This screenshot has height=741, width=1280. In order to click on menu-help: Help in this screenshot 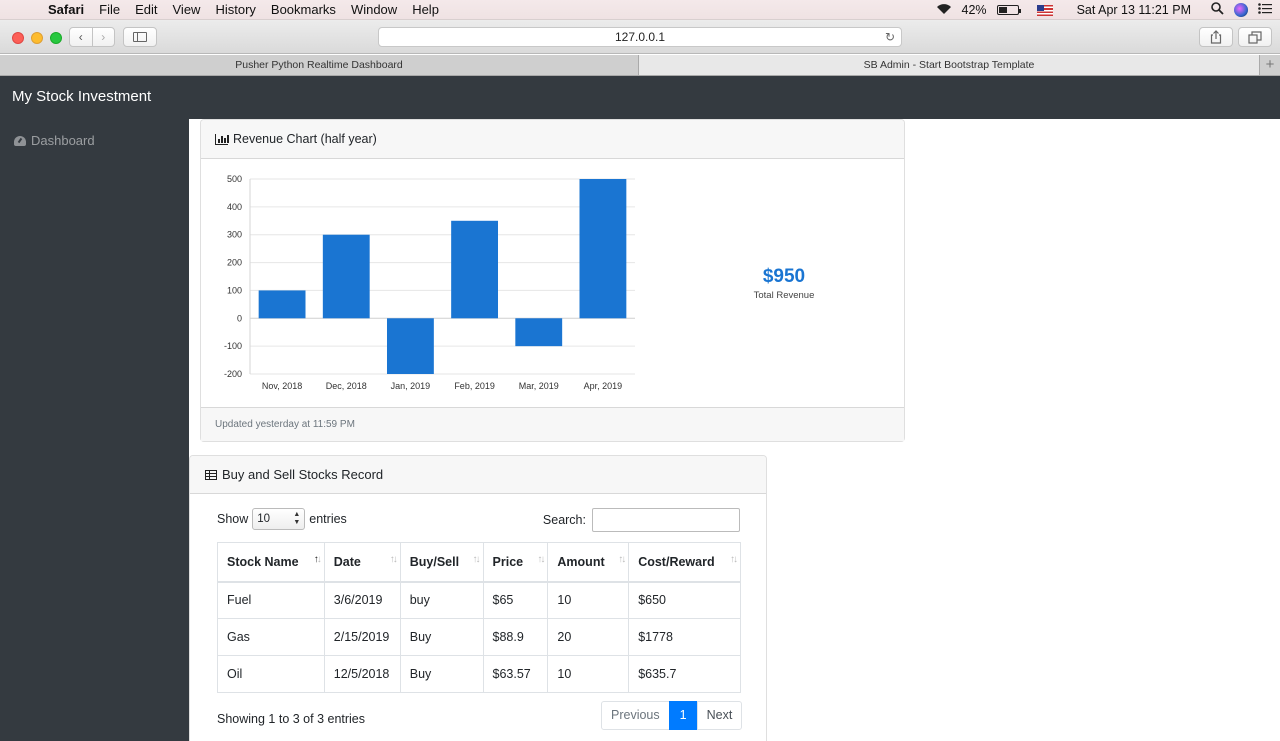, I will do `click(425, 9)`.